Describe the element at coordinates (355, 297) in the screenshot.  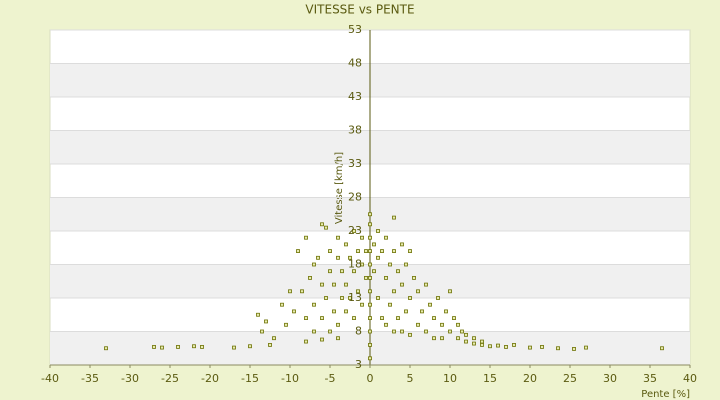
I see `y-tick-label: 13` at that location.